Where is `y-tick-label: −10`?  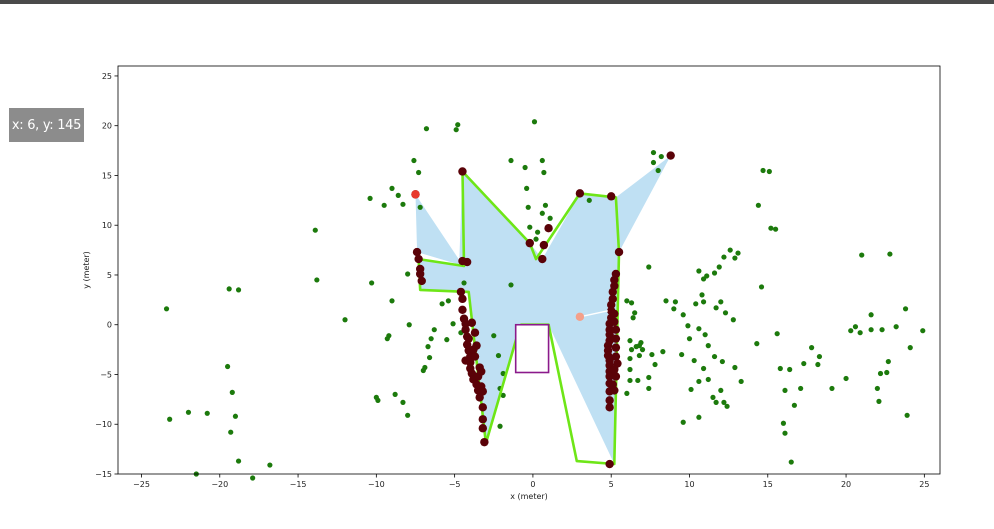 y-tick-label: −10 is located at coordinates (103, 424).